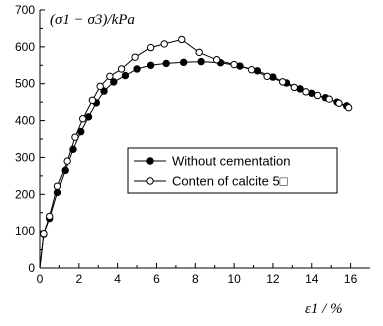  Describe the element at coordinates (78, 279) in the screenshot. I see `x-tick-label: 2` at that location.